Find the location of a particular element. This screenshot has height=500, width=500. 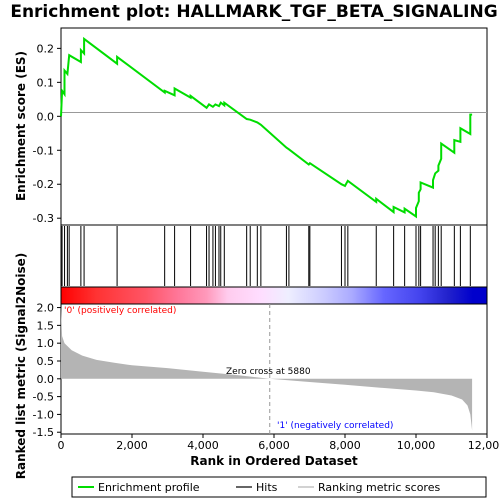

metric-y-tick-label: 0.5 is located at coordinates (46, 361).